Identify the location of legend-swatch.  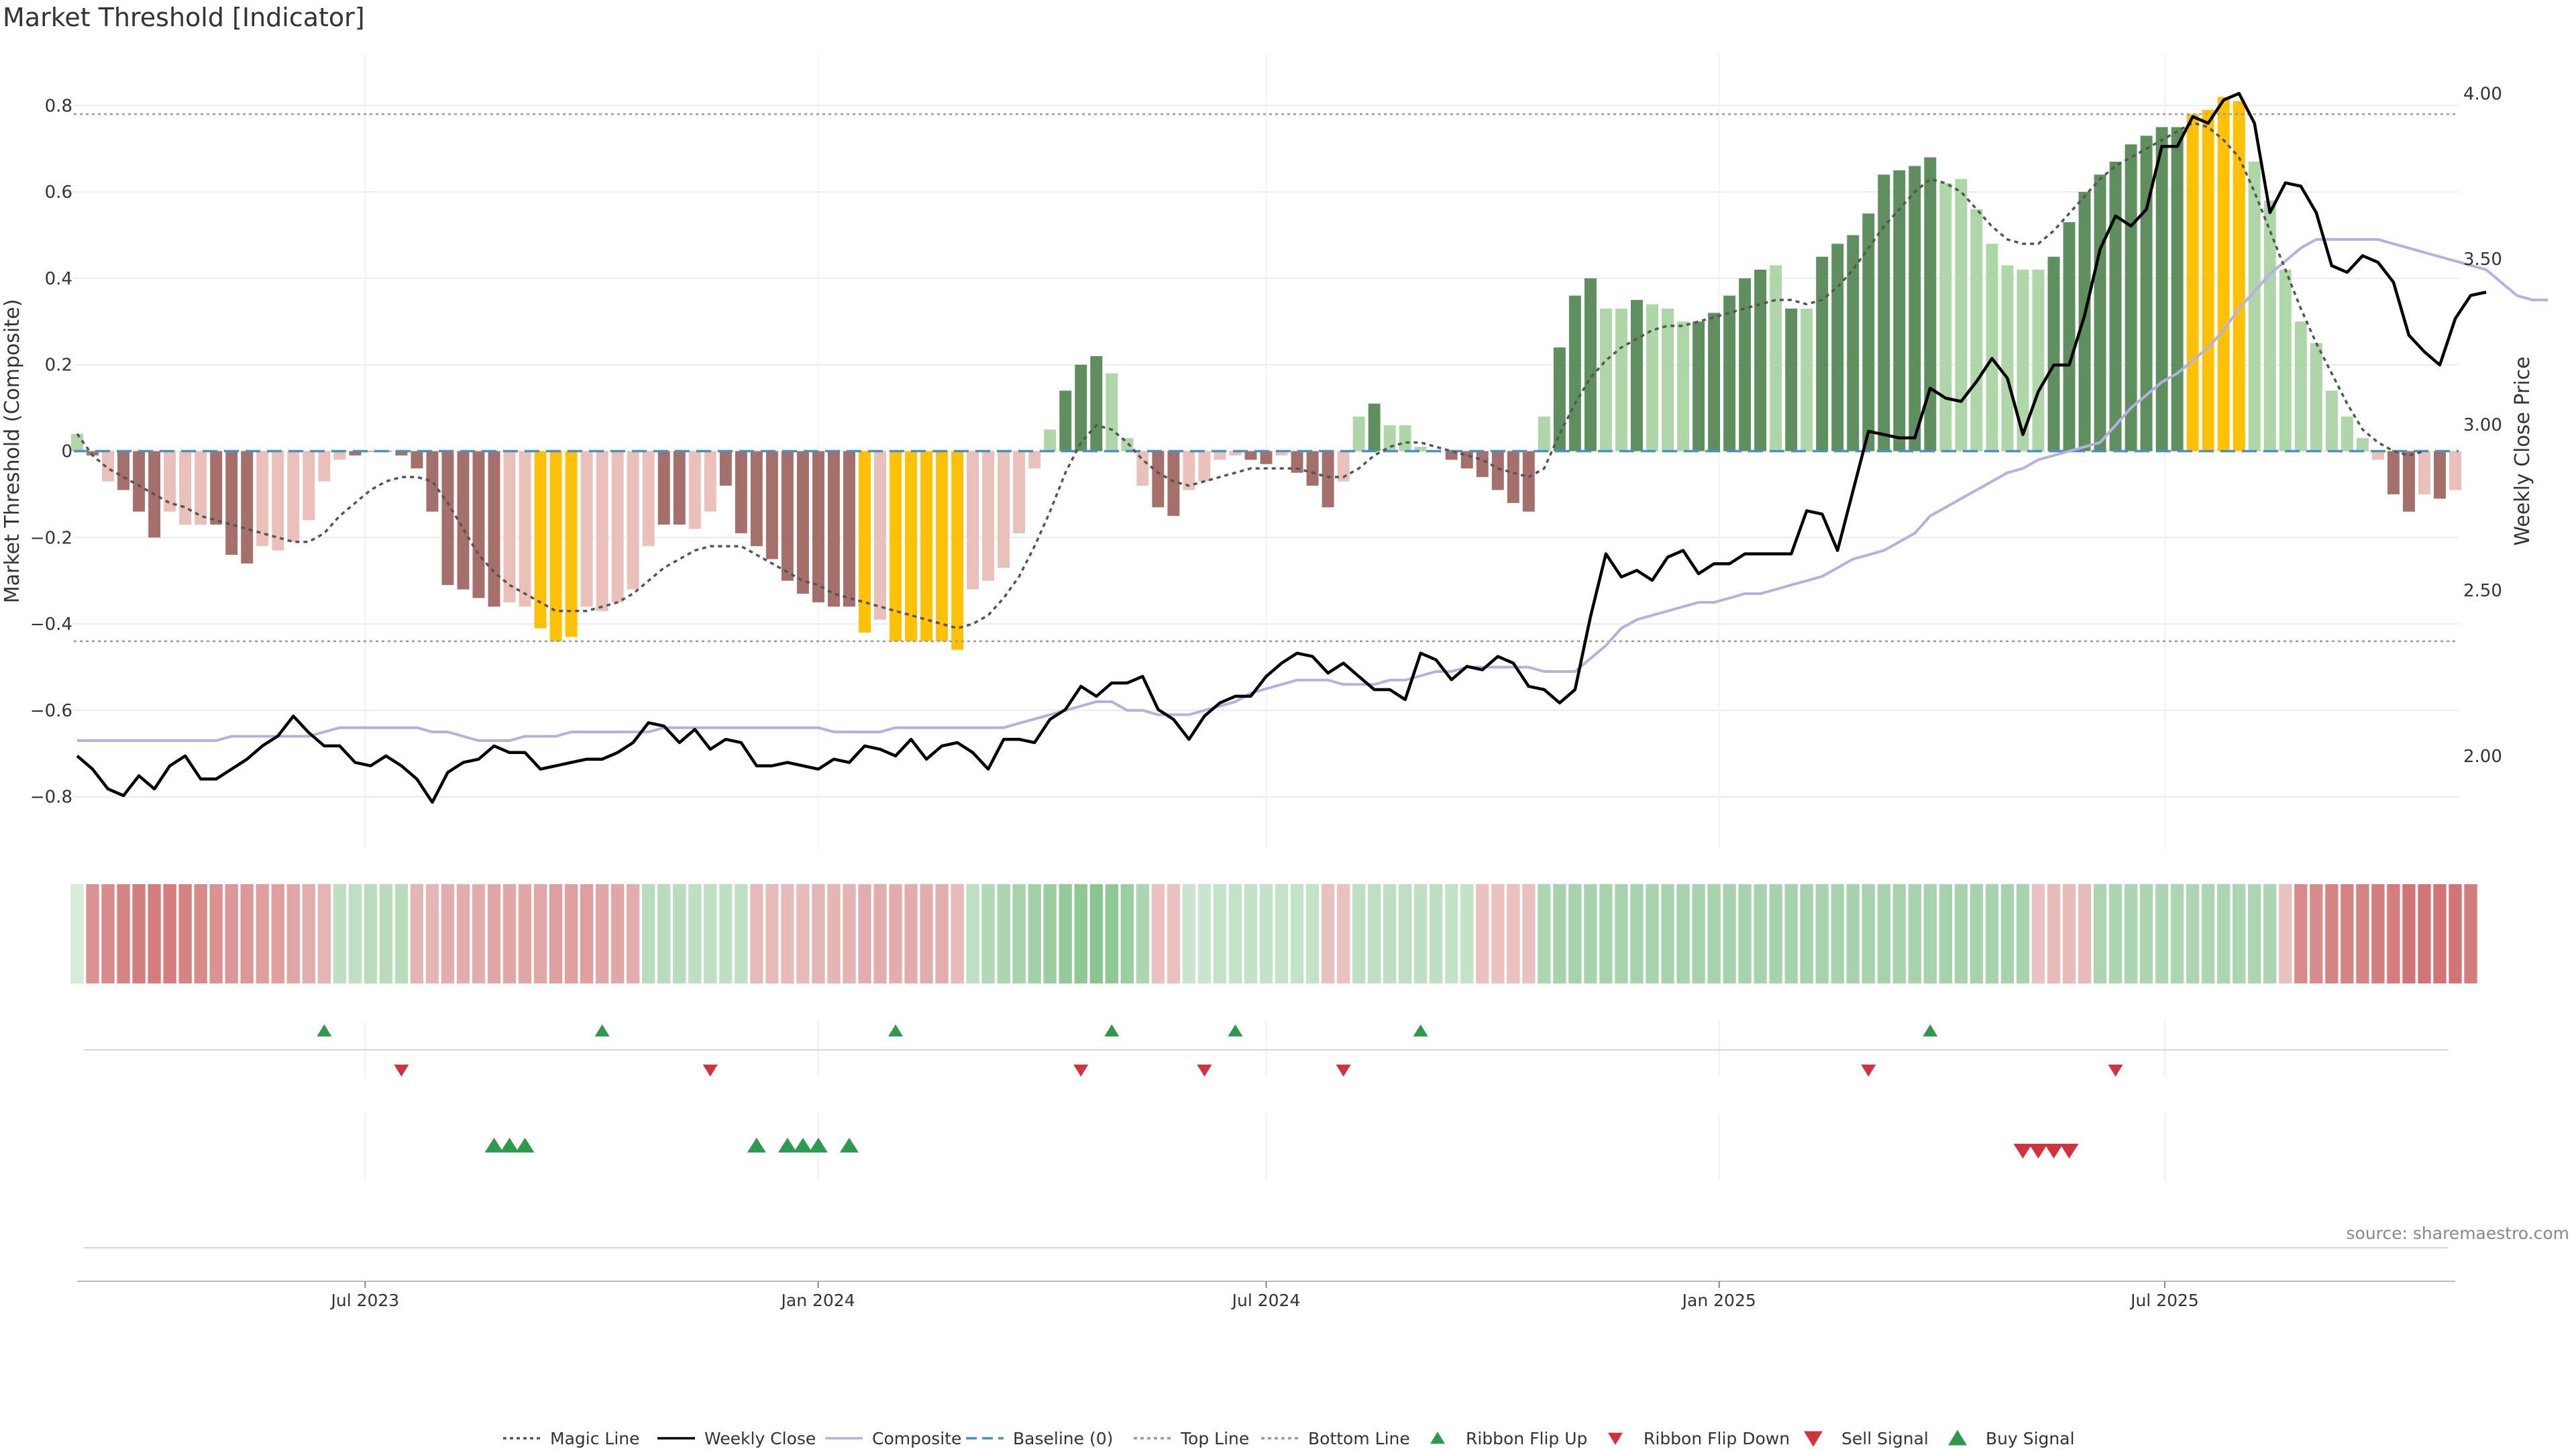
(1957, 1438).